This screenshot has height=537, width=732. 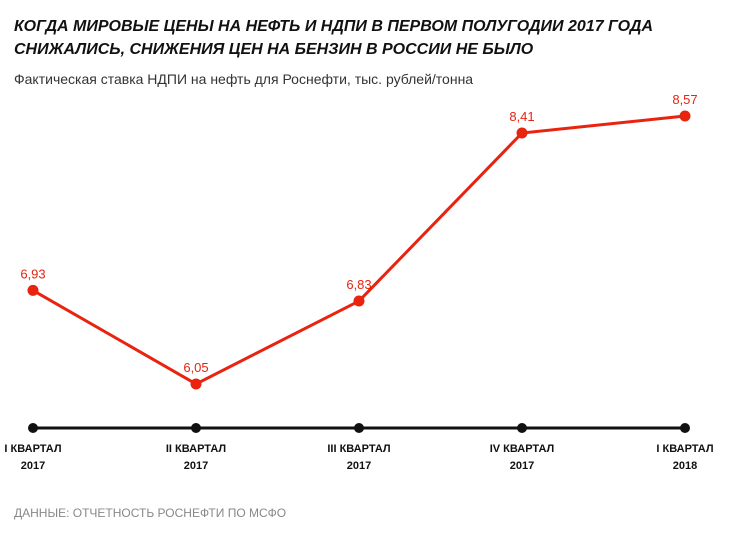 What do you see at coordinates (195, 367) in the screenshot?
I see `data-label: 6,05` at bounding box center [195, 367].